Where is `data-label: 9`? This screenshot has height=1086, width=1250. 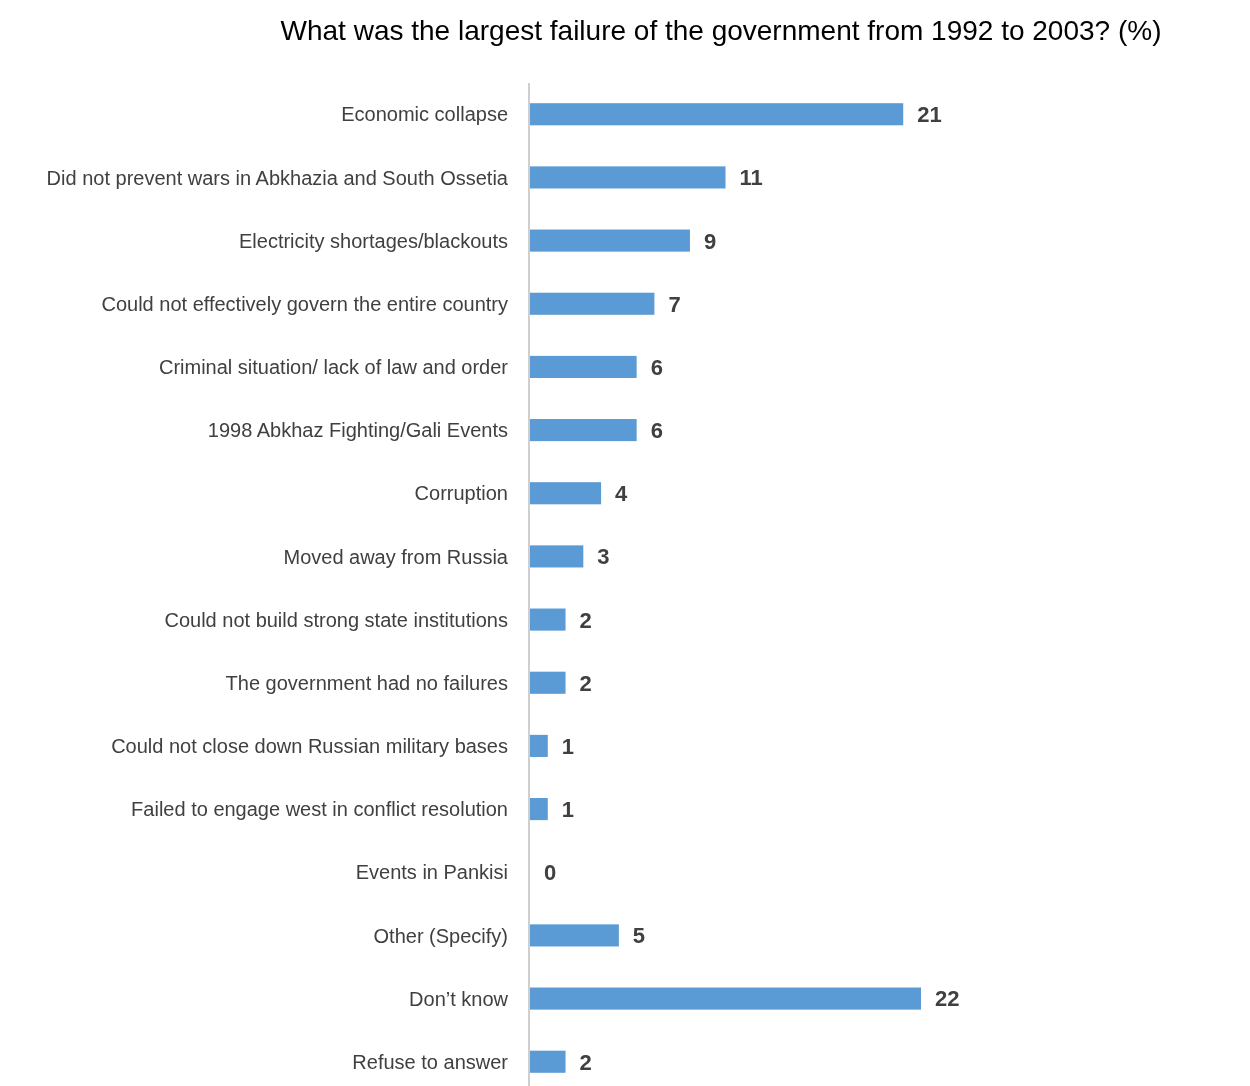 data-label: 9 is located at coordinates (710, 241).